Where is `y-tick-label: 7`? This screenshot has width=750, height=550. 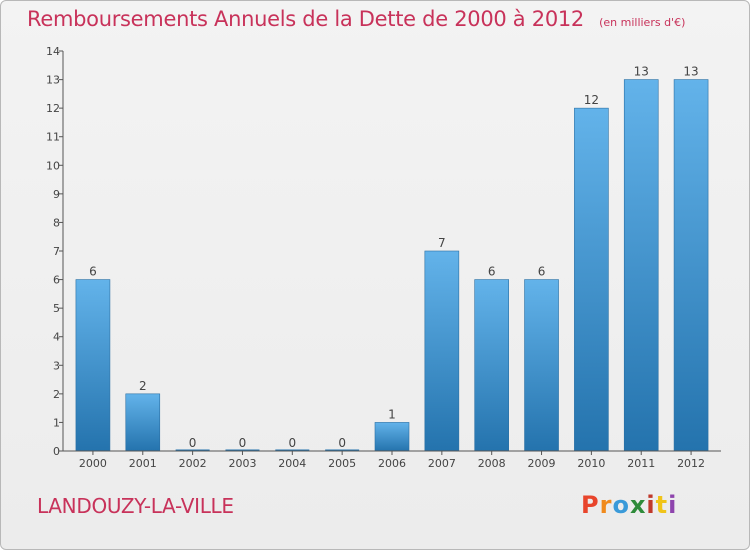
y-tick-label: 7 is located at coordinates (56, 251).